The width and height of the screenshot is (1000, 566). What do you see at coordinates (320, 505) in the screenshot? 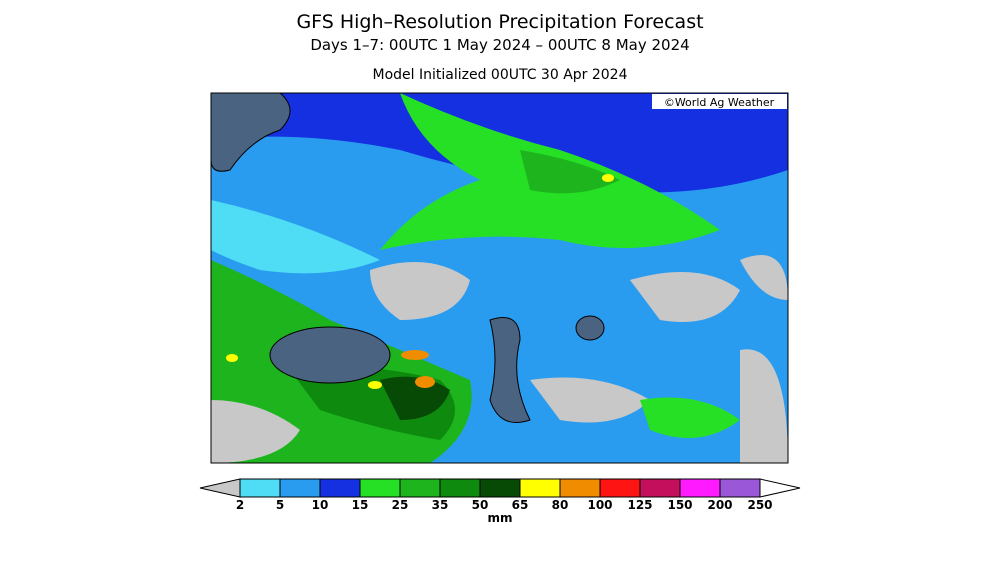
I see `legend-tick-label: 10` at bounding box center [320, 505].